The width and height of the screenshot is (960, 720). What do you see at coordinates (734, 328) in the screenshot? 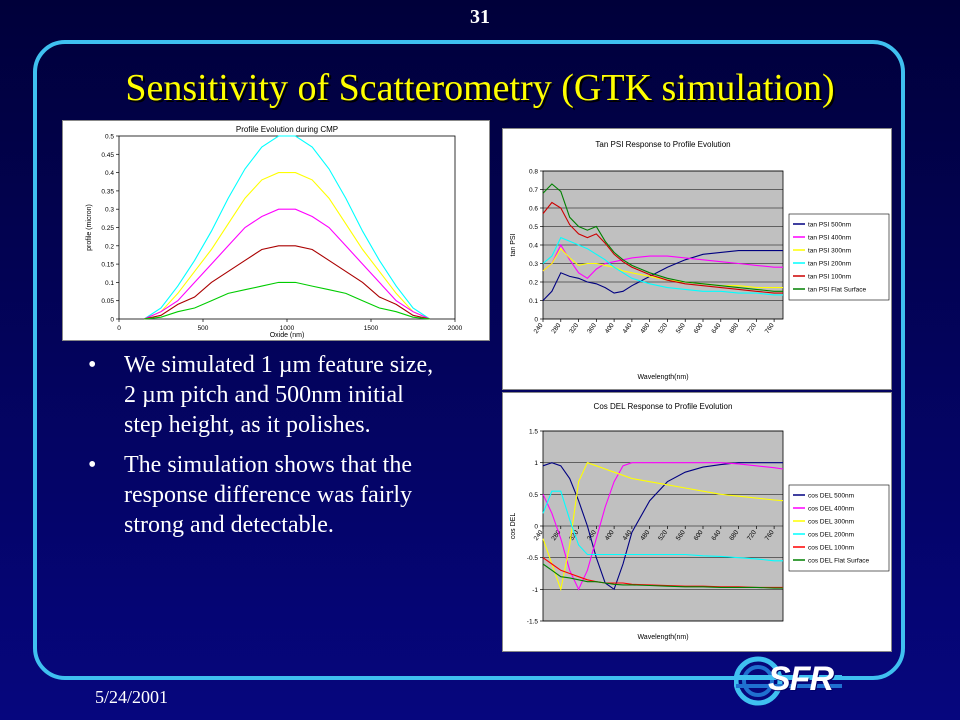
I see `x-tick-label: 680` at bounding box center [734, 328].